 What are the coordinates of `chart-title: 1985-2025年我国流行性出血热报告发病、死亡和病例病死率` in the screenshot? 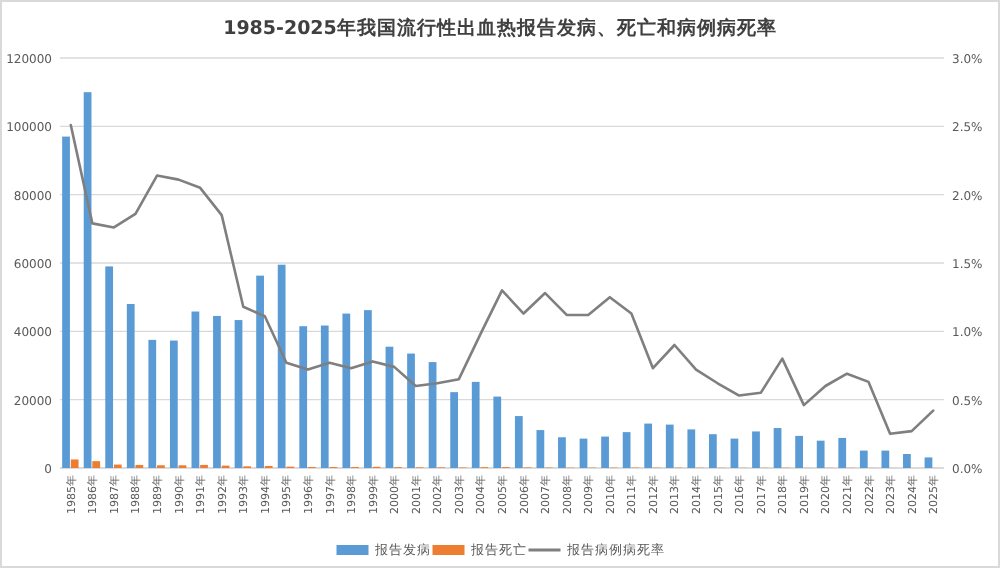 It's located at (500, 28).